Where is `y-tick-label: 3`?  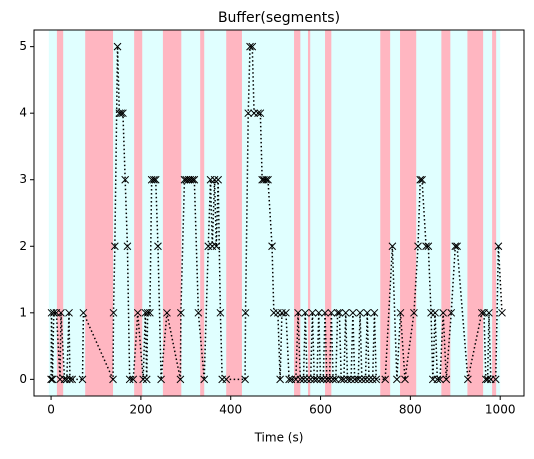 y-tick-label: 3 is located at coordinates (23, 179).